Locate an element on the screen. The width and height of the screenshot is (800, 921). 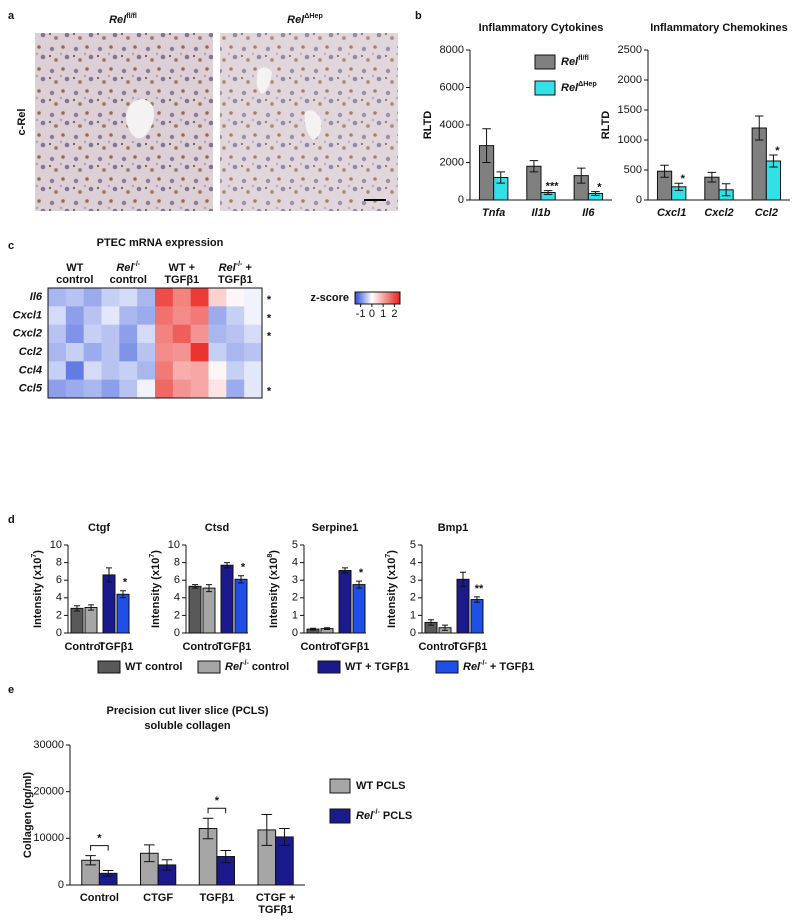
legend-label: RelΔHep is located at coordinates (579, 87).